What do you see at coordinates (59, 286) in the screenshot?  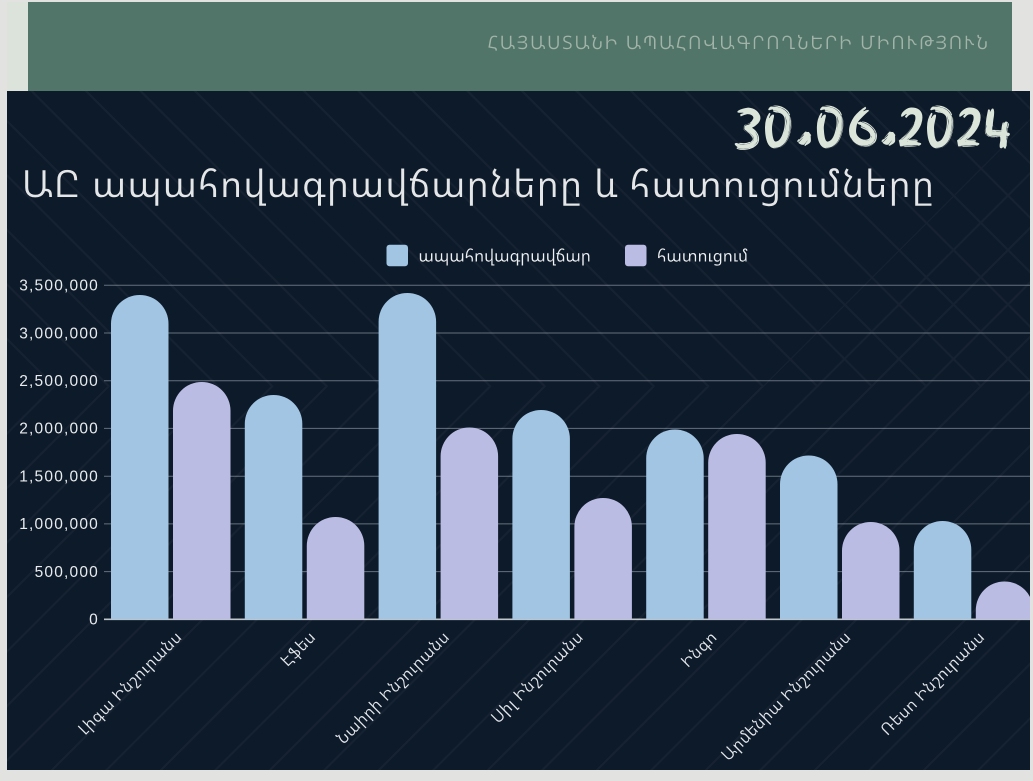 I see `svg-text: 3,500,000` at bounding box center [59, 286].